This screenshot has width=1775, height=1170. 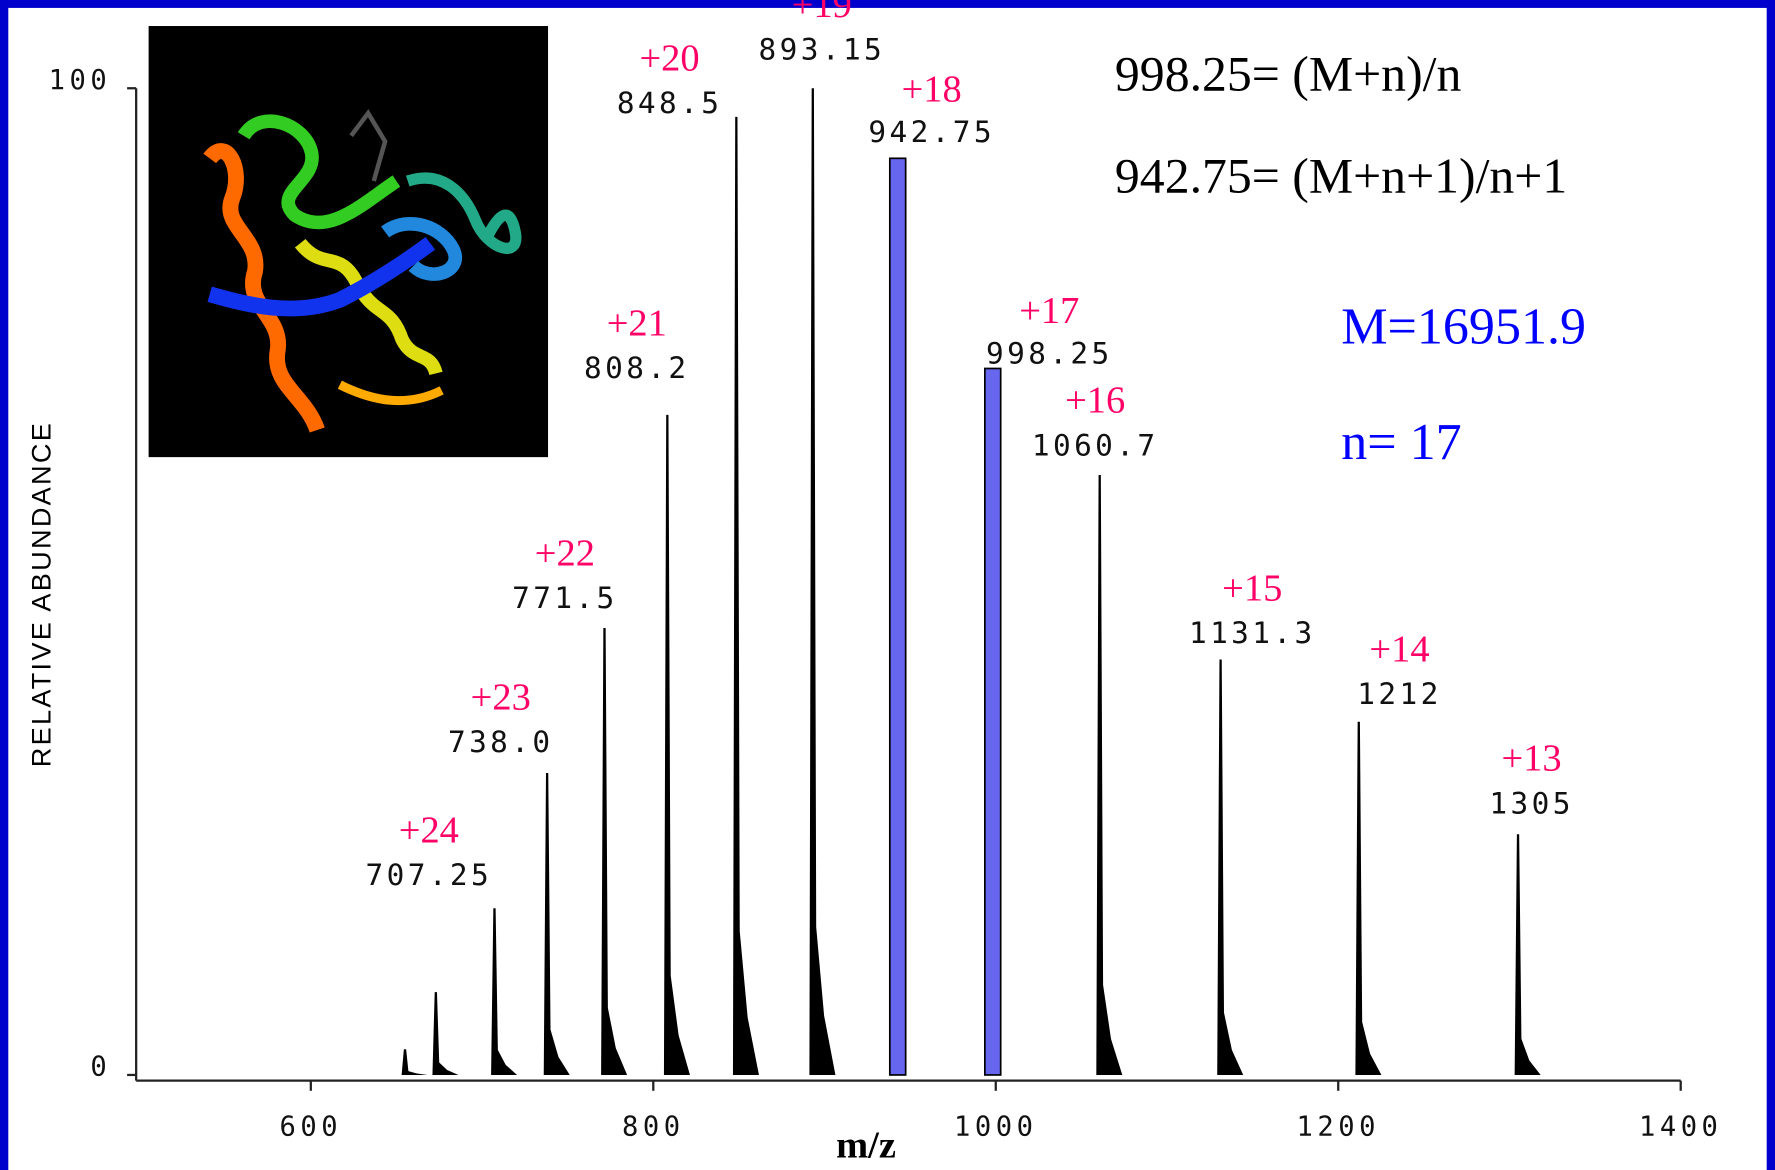 I want to click on x-tick-label: 800, so click(x=653, y=1127).